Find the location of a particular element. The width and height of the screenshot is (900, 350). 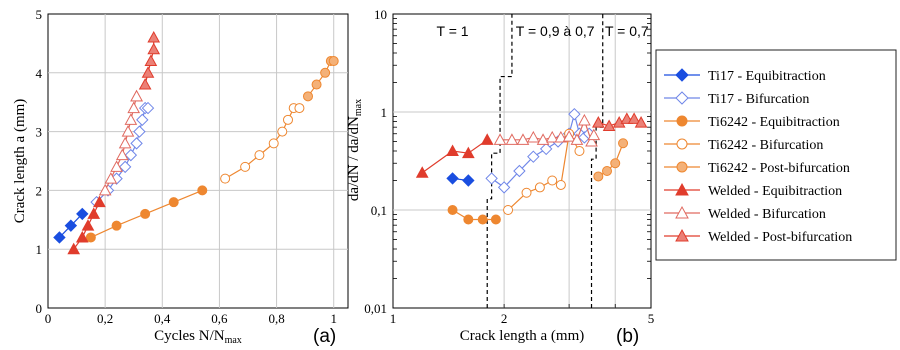

panel-a-x-tick-label: 1 is located at coordinates (333, 318).